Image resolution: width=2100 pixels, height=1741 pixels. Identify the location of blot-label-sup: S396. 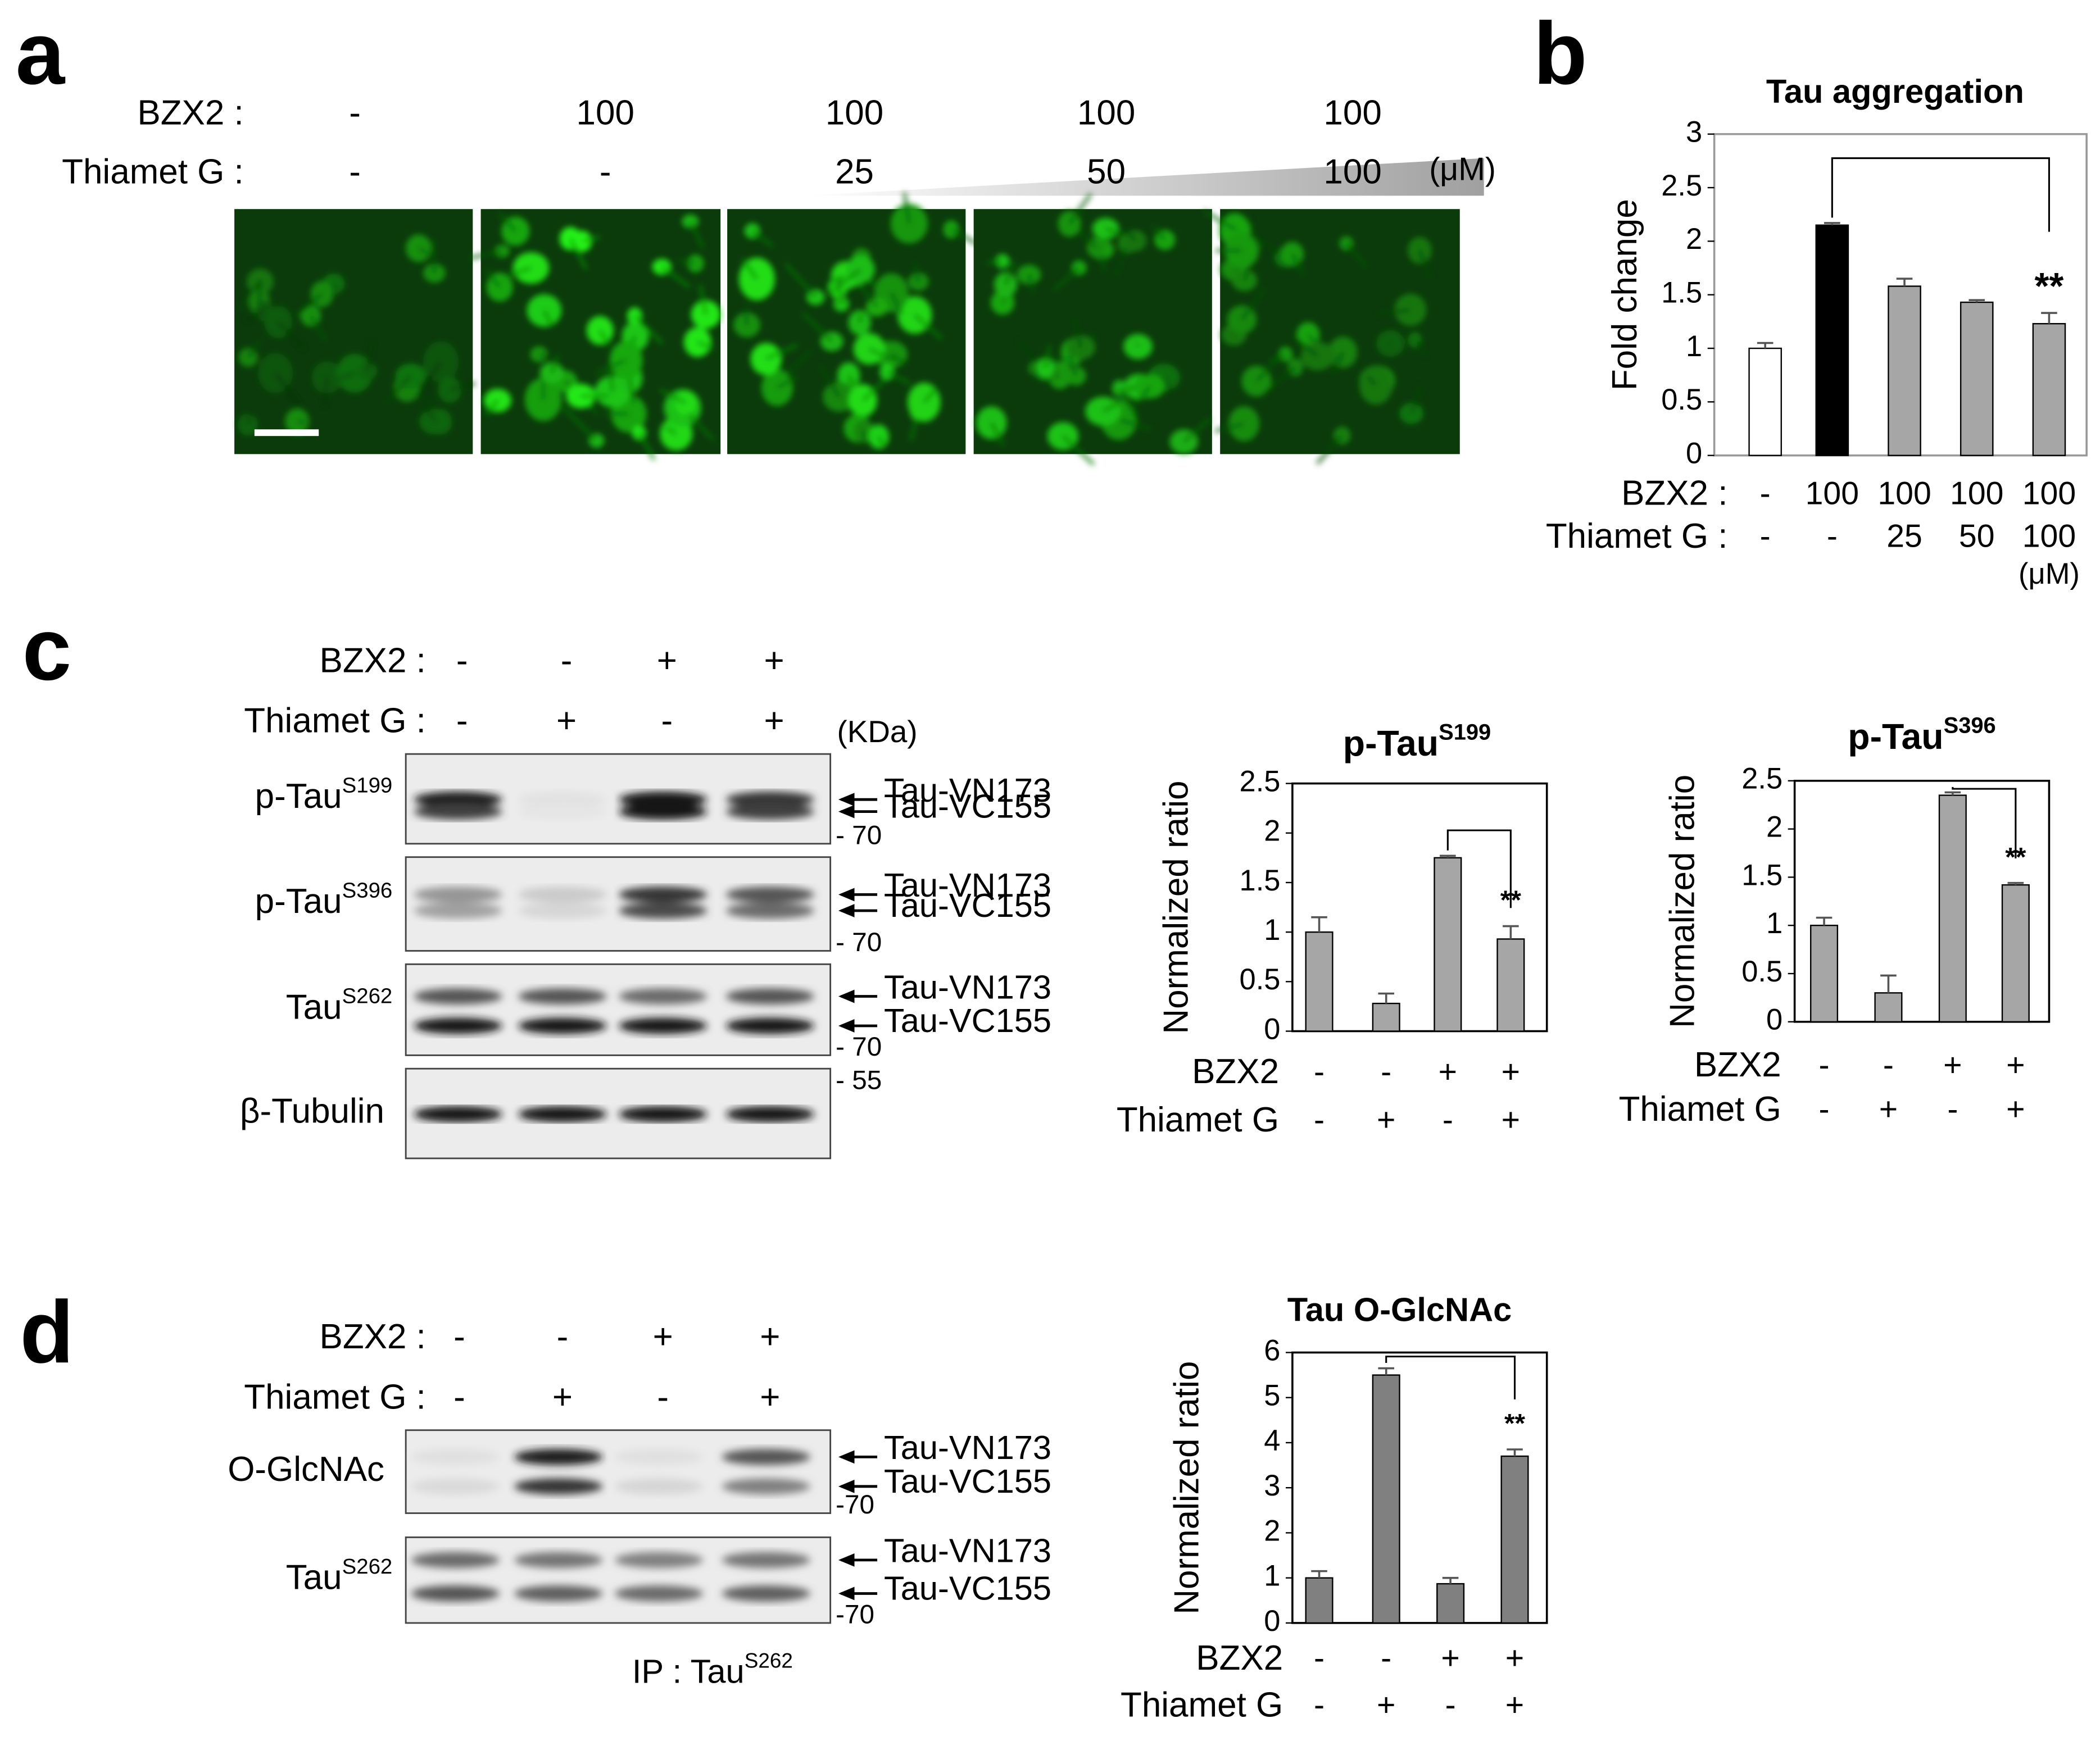
(367, 891).